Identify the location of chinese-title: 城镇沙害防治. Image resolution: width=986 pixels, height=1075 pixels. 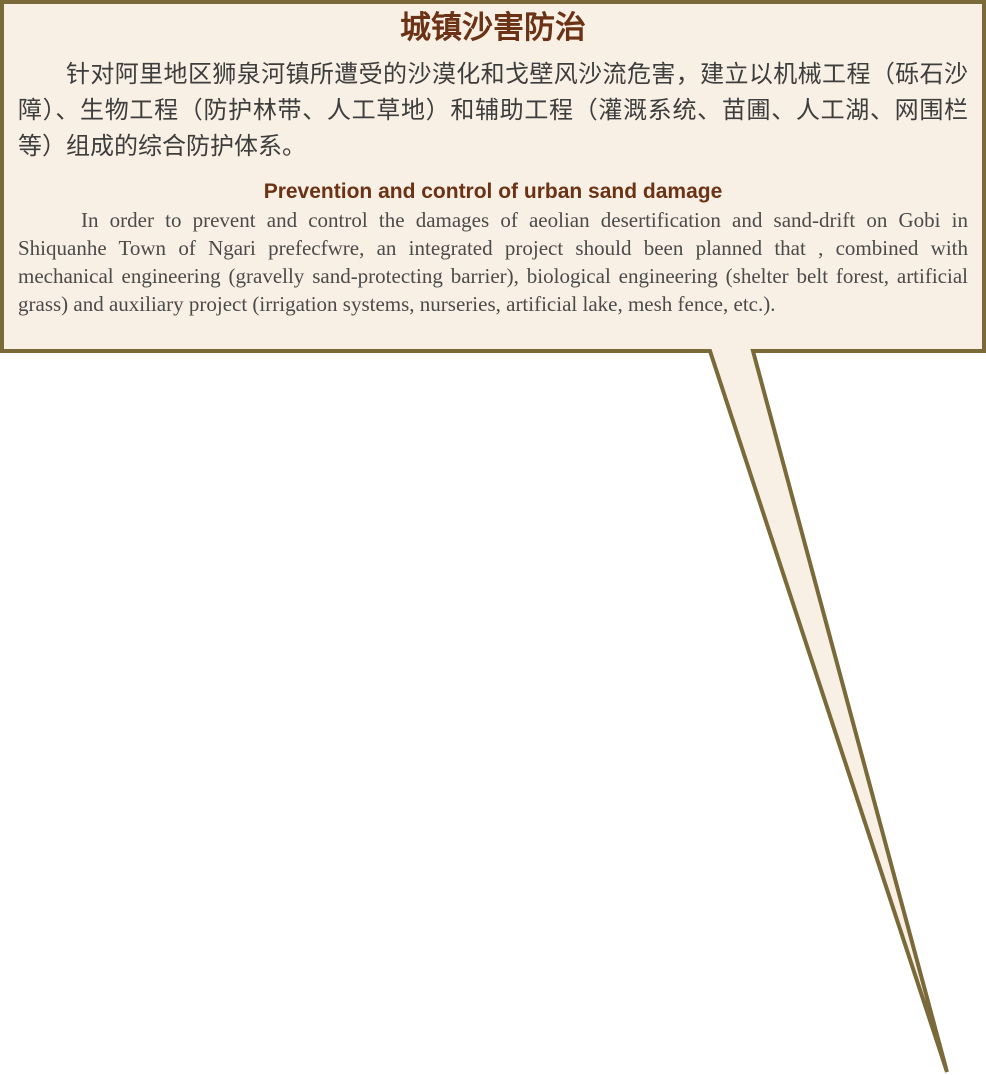
(493, 28).